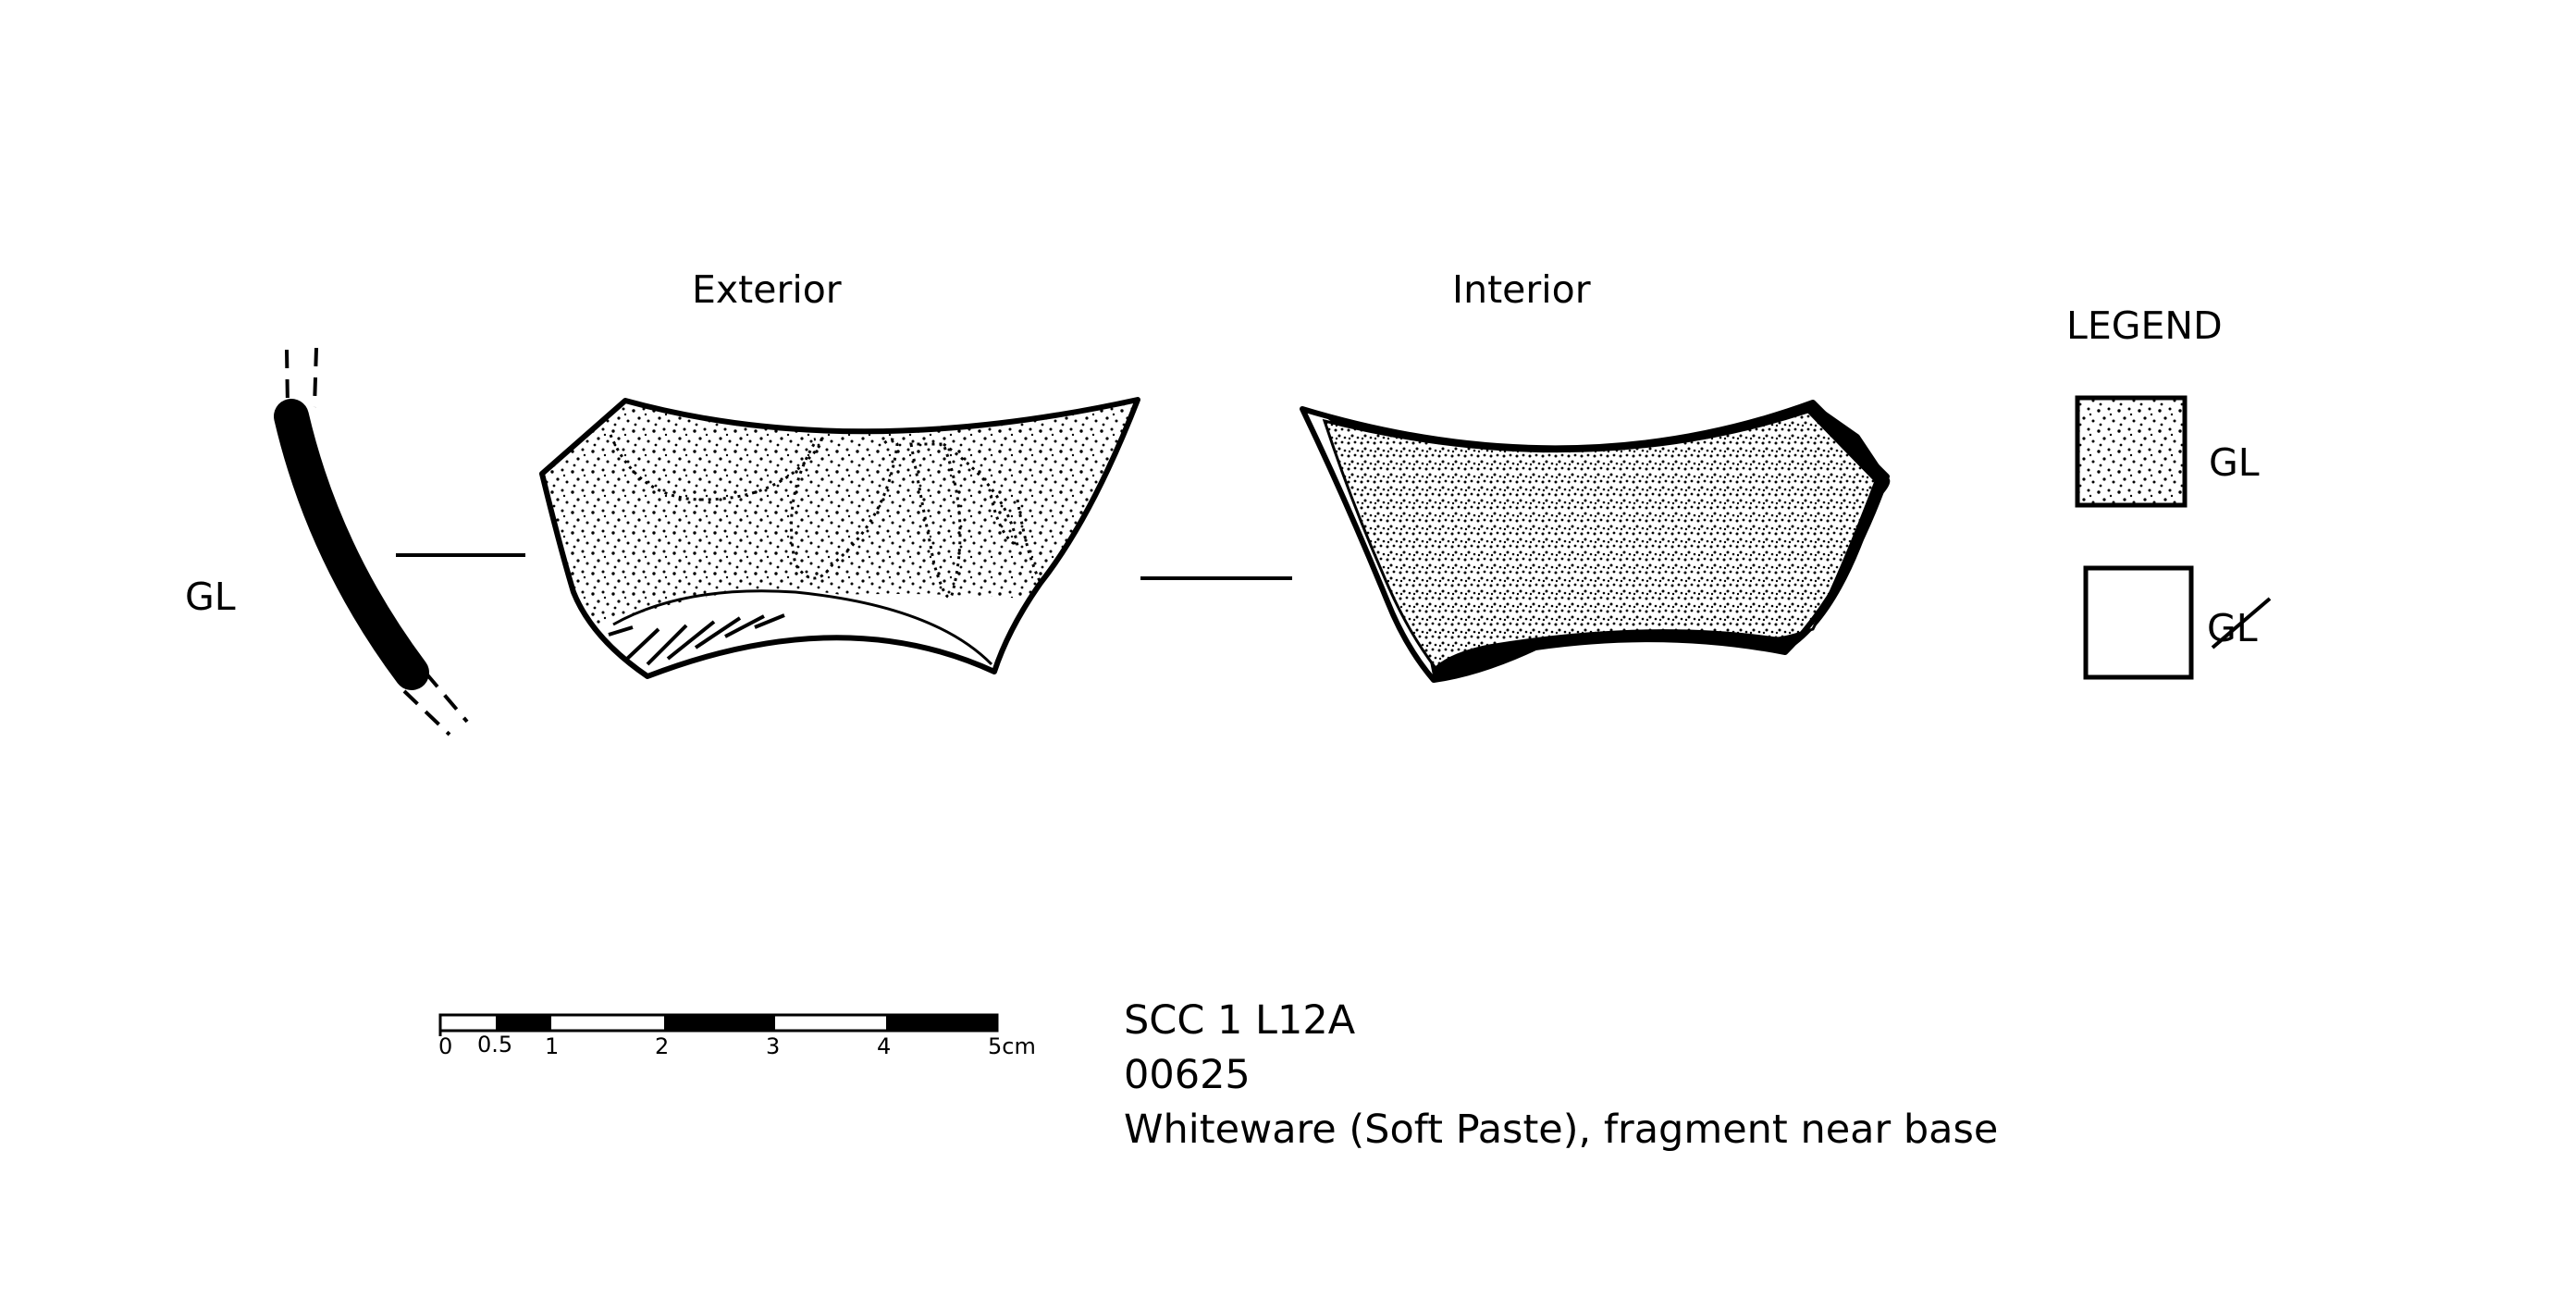  I want to click on scale-tick-0: 0, so click(445, 1046).